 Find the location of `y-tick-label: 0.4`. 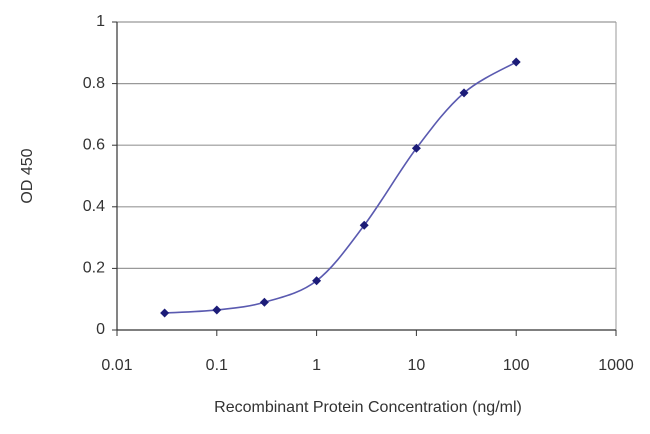

y-tick-label: 0.4 is located at coordinates (94, 206).